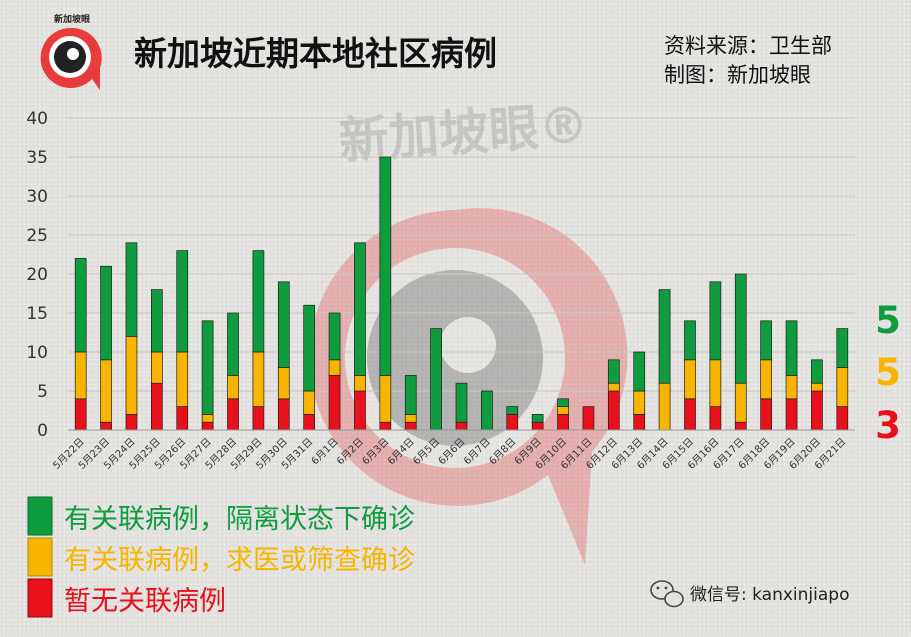 This screenshot has height=637, width=911. I want to click on source-label: 资料来源：卫生部, so click(748, 46).